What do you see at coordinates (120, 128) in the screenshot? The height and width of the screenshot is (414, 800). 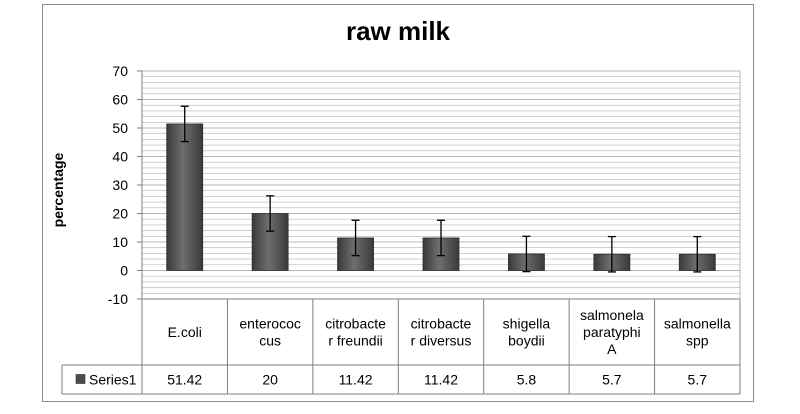 I see `y-tick-label: 50` at bounding box center [120, 128].